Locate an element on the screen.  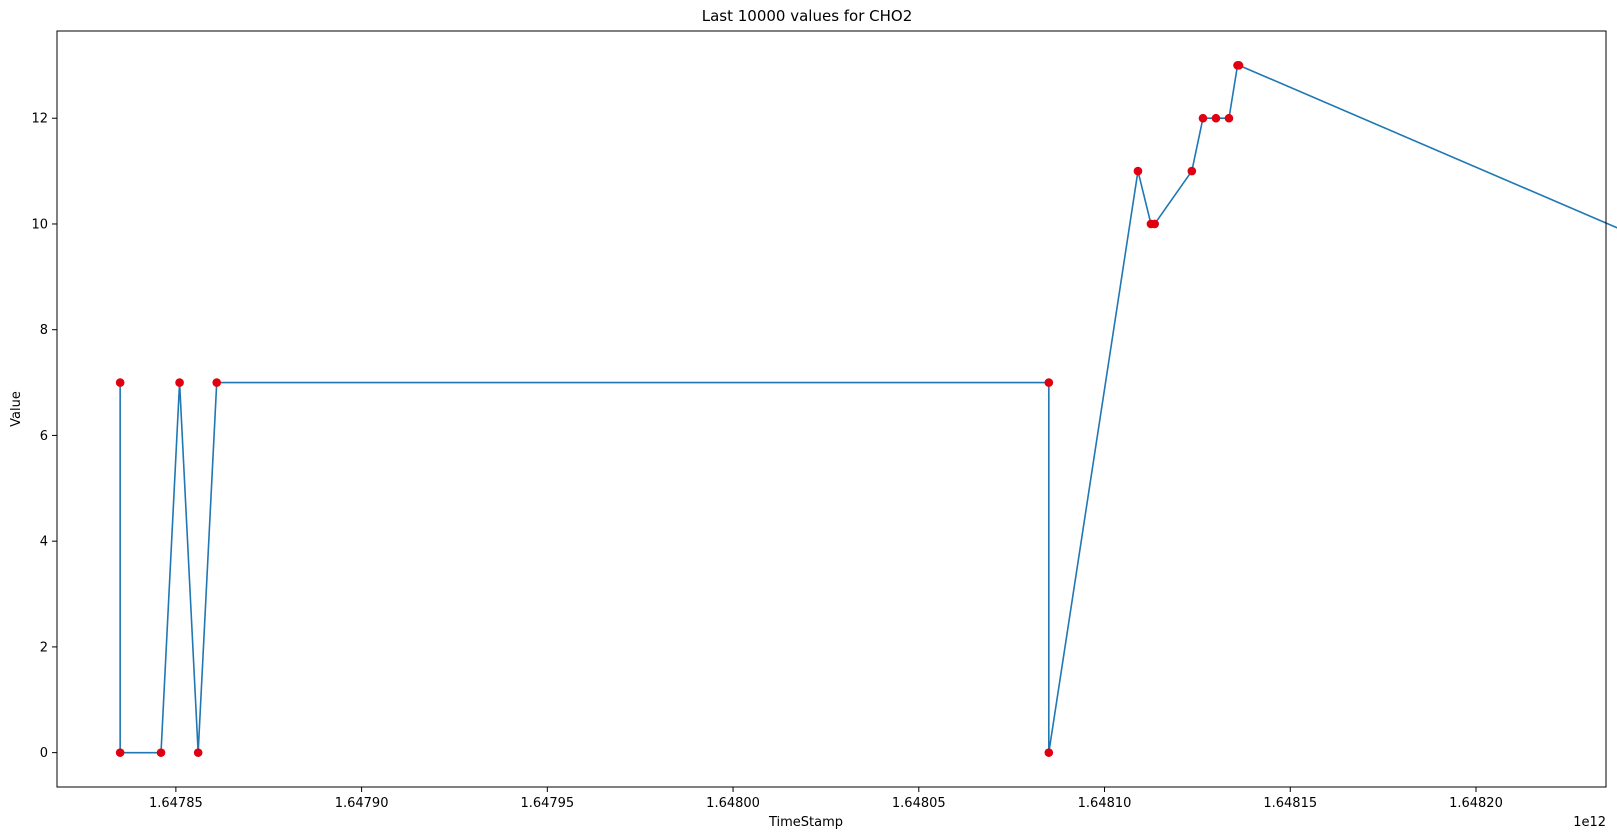
y-tick-label: 12 is located at coordinates (39, 119).